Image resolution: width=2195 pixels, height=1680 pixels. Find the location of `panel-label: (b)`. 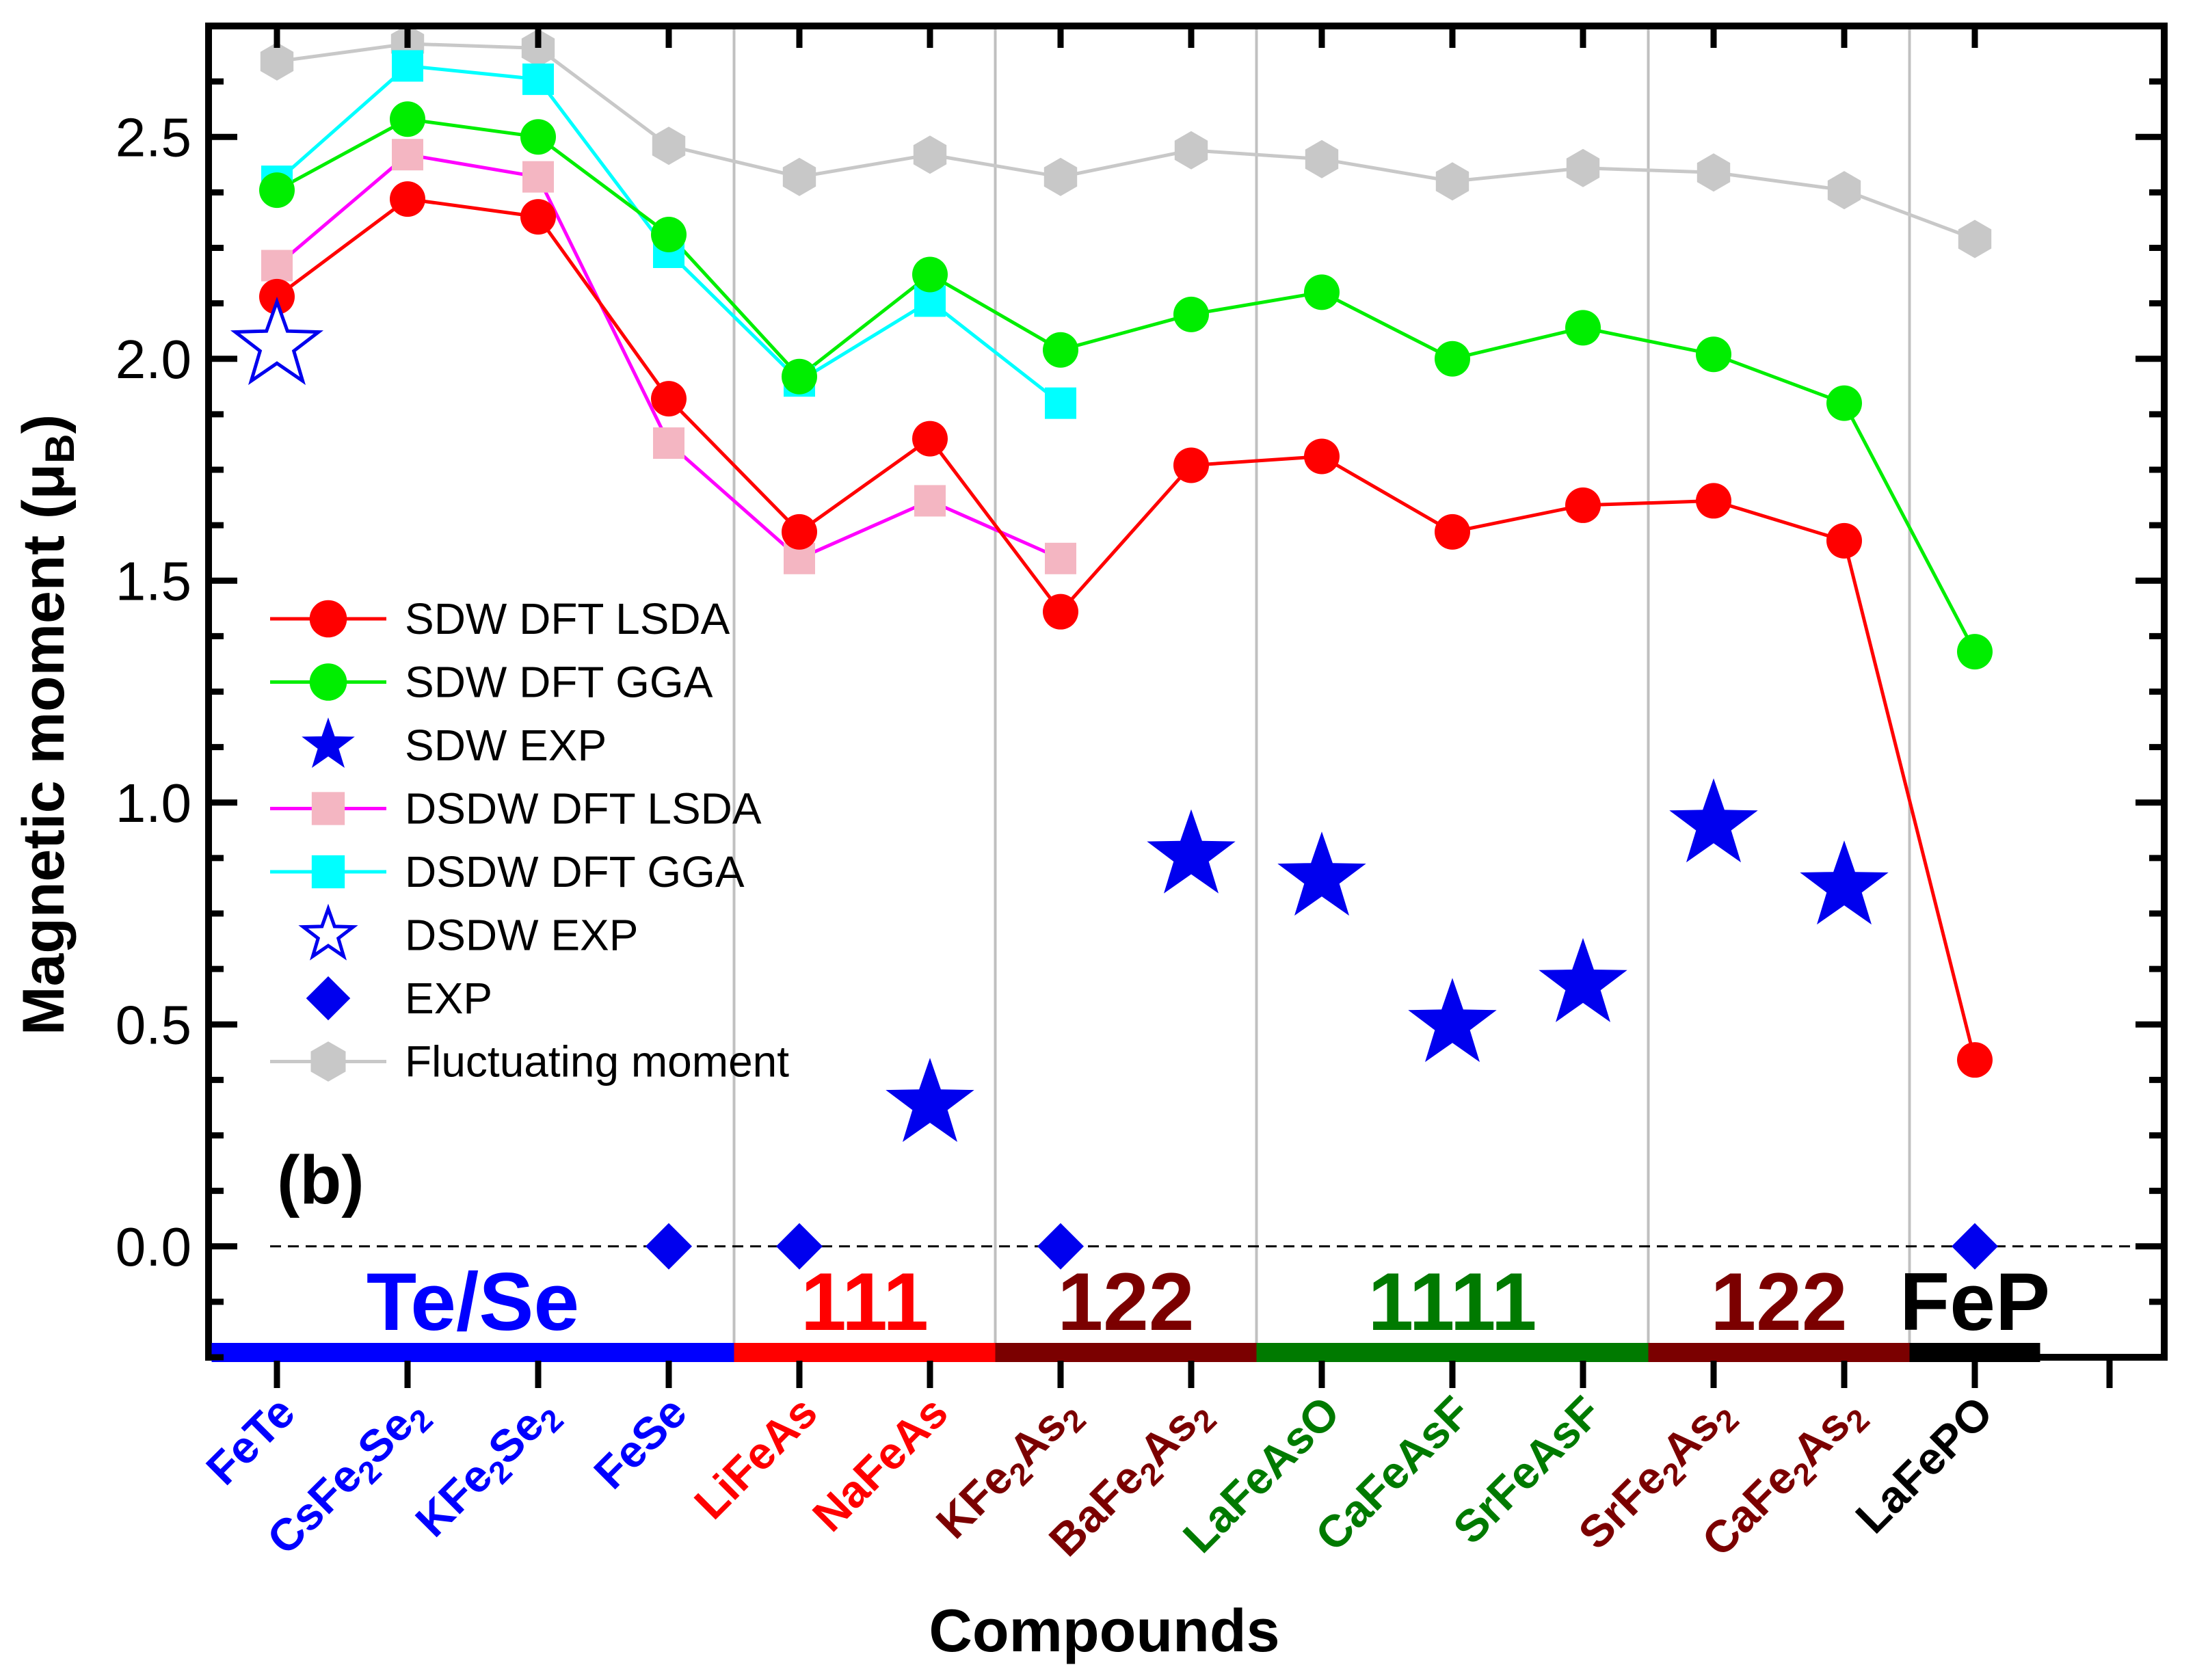

panel-label: (b) is located at coordinates (321, 1180).